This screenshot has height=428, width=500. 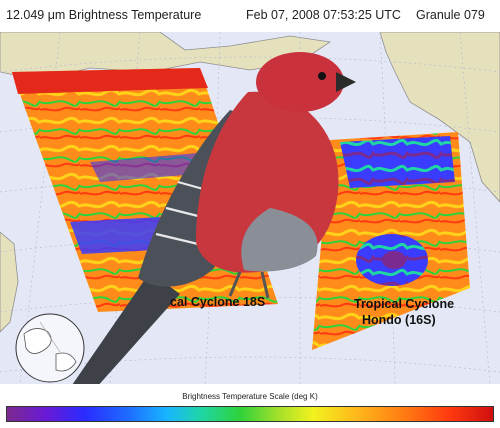 What do you see at coordinates (323, 15) in the screenshot?
I see `timestamp-label: Feb 07, 2008 07:53:25 UTC` at bounding box center [323, 15].